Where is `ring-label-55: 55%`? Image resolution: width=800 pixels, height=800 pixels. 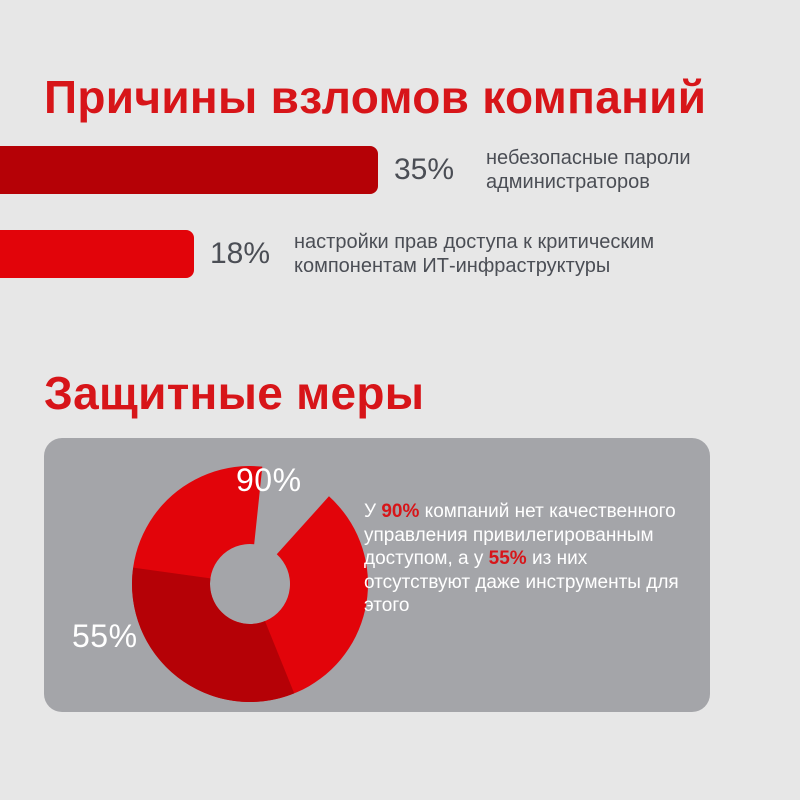
ring-label-55: 55% is located at coordinates (105, 636).